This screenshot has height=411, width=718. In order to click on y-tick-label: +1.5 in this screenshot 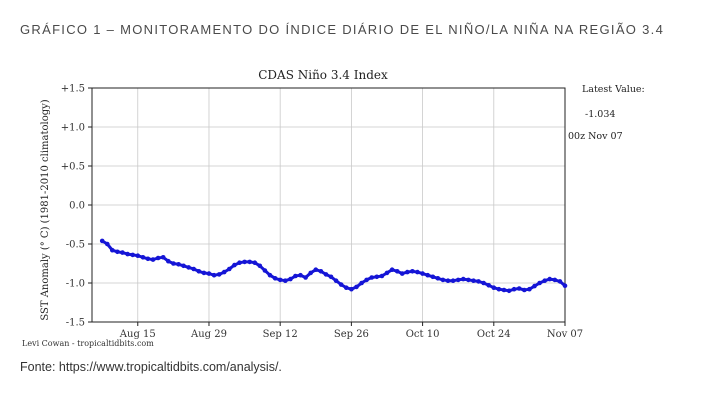, I will do `click(73, 89)`.